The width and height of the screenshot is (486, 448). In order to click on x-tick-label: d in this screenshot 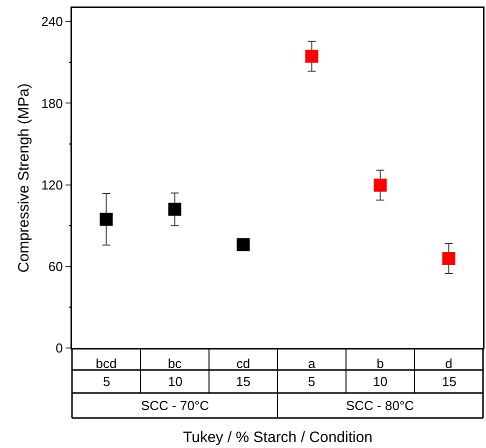, I will do `click(448, 364)`.